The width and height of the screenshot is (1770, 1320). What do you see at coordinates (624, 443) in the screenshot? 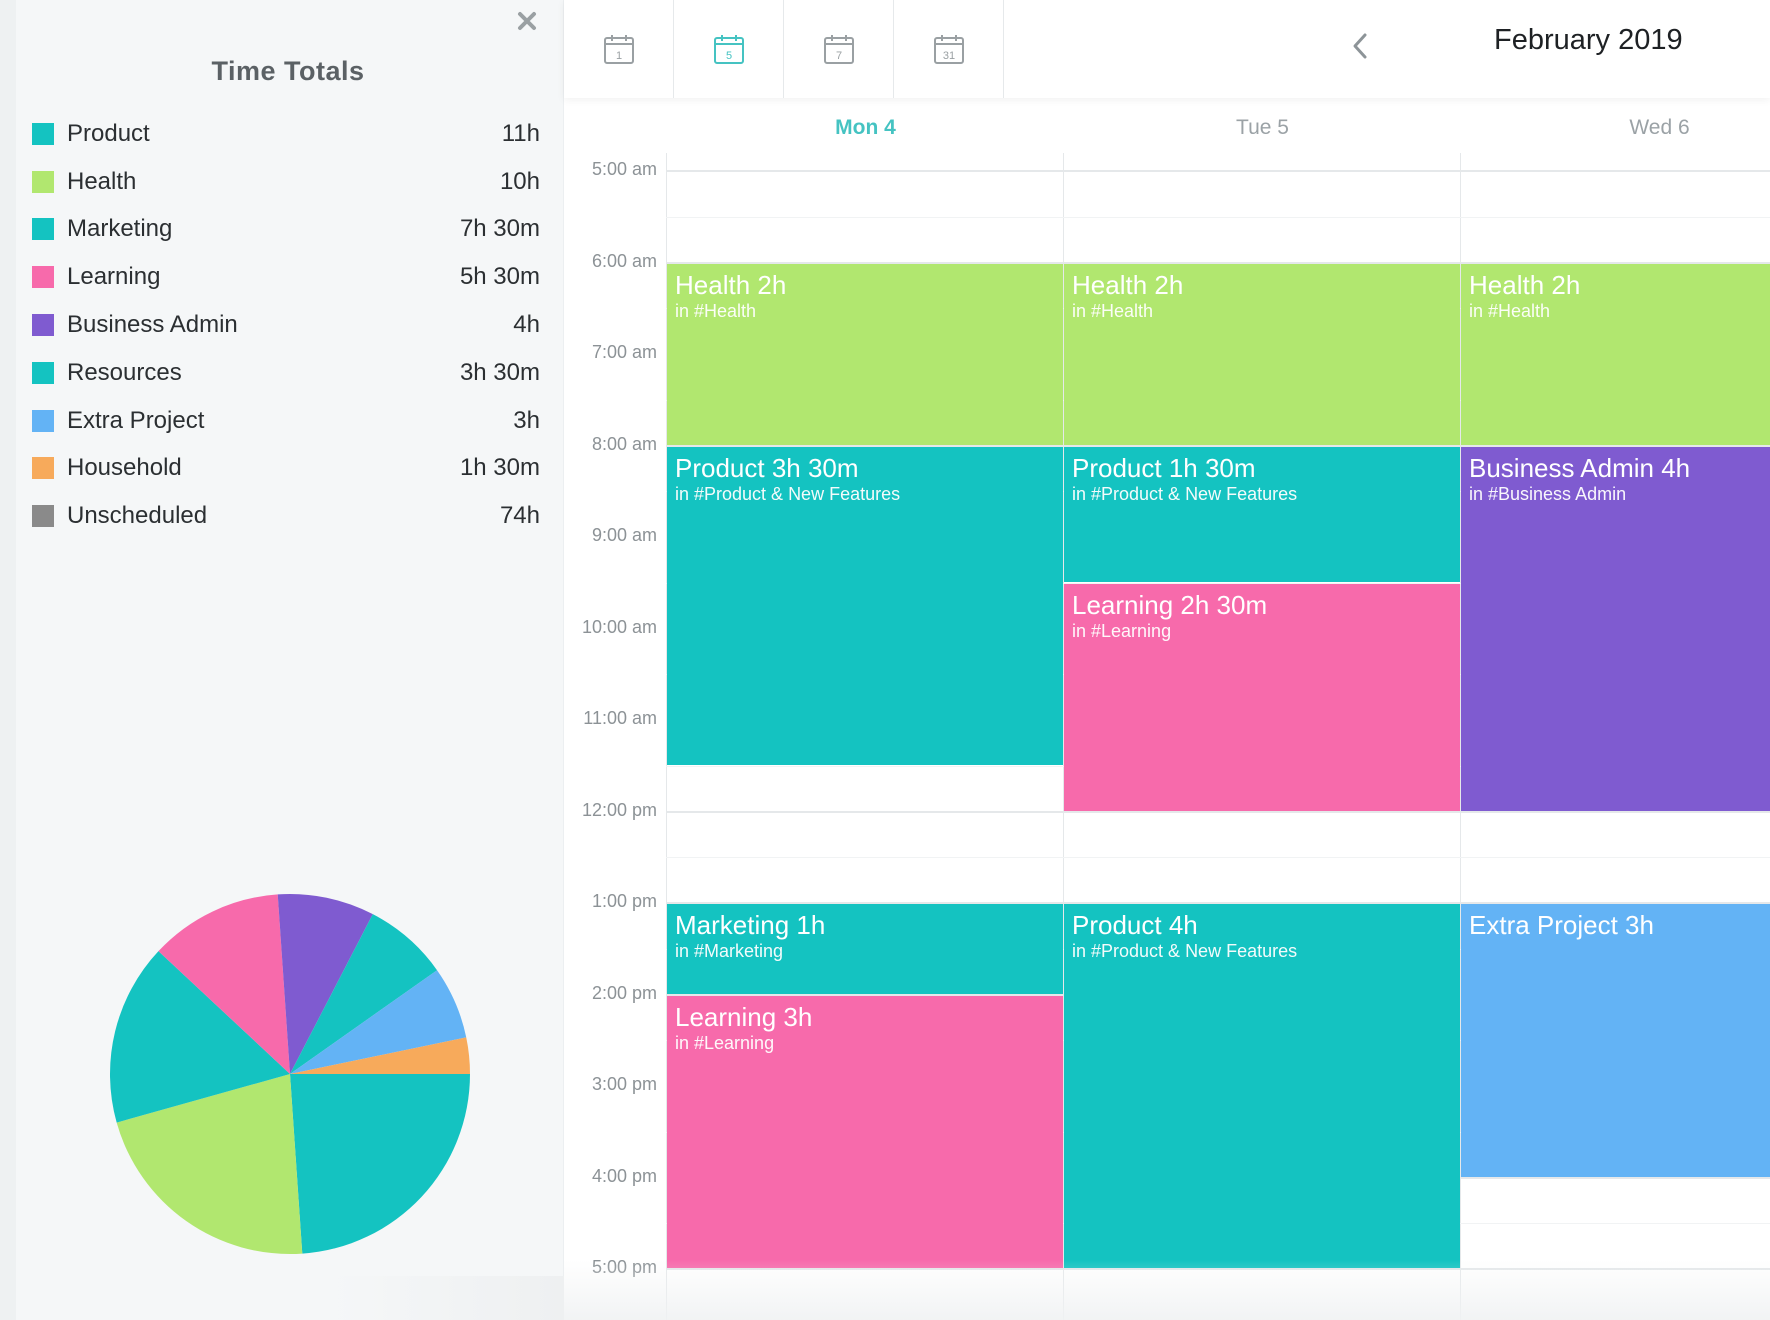
I see `time-label: 8:00 am` at bounding box center [624, 443].